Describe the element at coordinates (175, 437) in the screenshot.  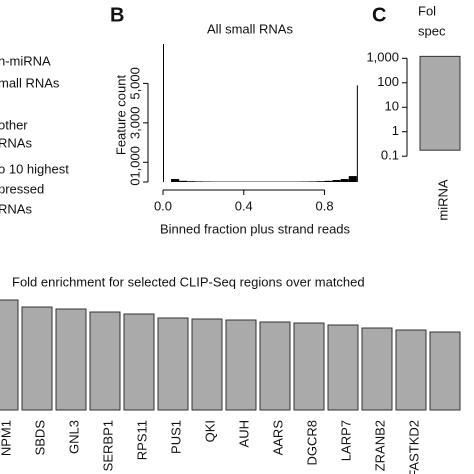
I see `x-tick-label: PUS1` at that location.